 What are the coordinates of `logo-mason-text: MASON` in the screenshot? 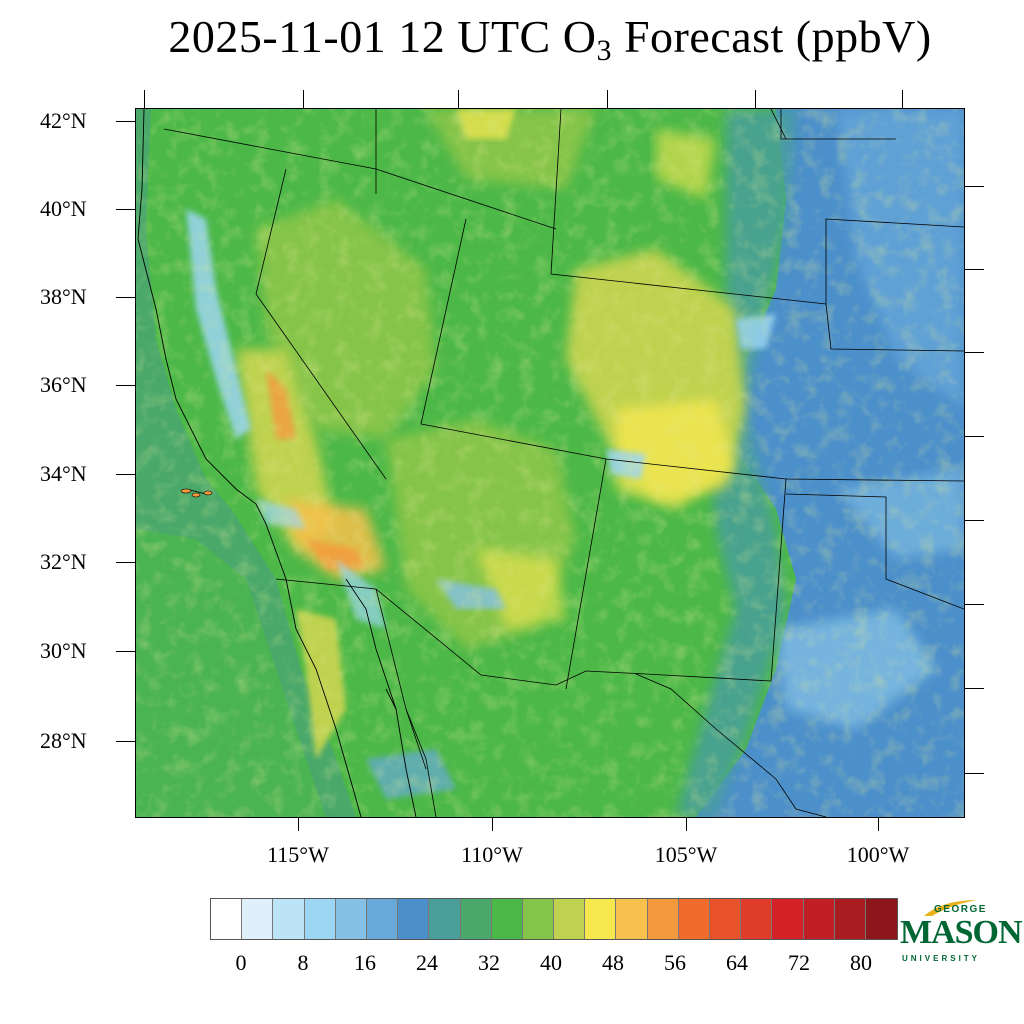 It's located at (961, 932).